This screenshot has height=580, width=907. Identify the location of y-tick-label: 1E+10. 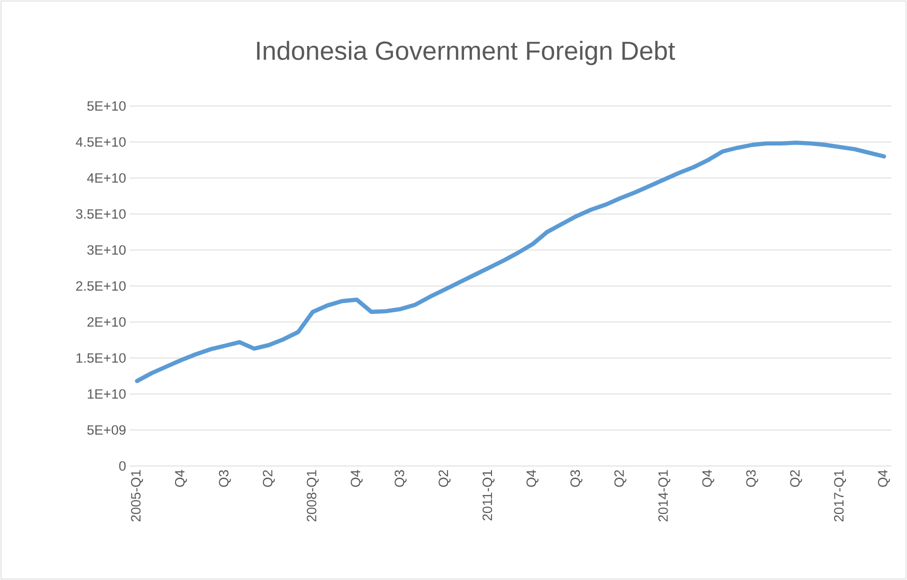
(107, 394).